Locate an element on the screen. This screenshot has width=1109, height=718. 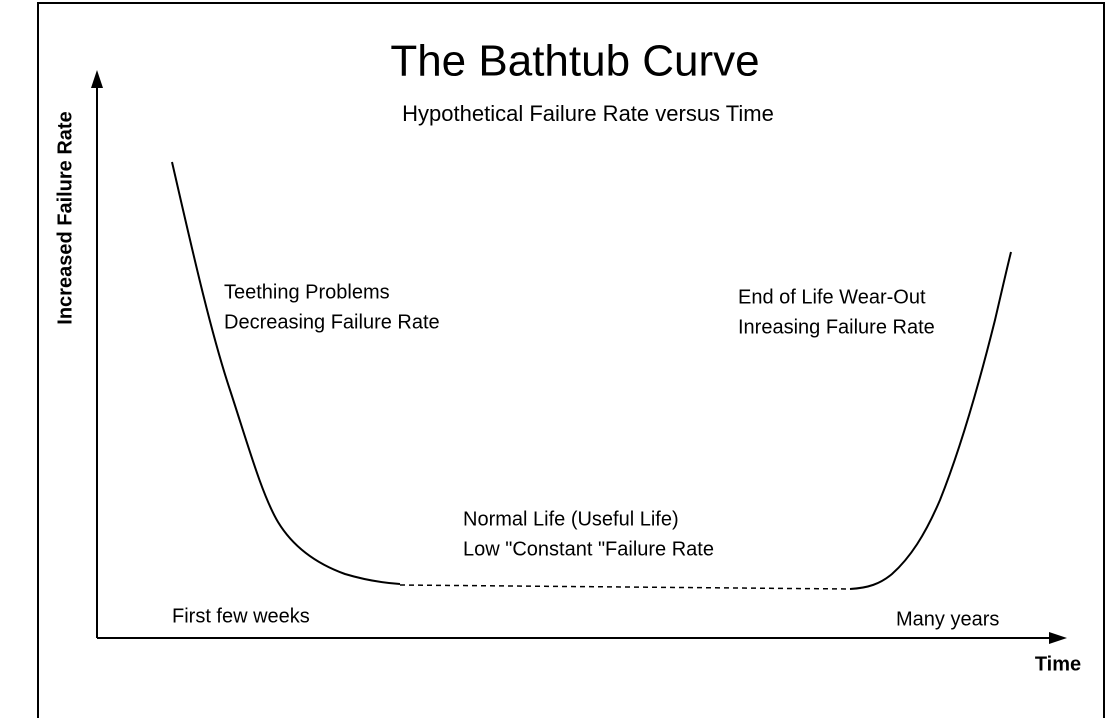
subtitle: Hypothetical Failure Rate versus Time is located at coordinates (588, 113).